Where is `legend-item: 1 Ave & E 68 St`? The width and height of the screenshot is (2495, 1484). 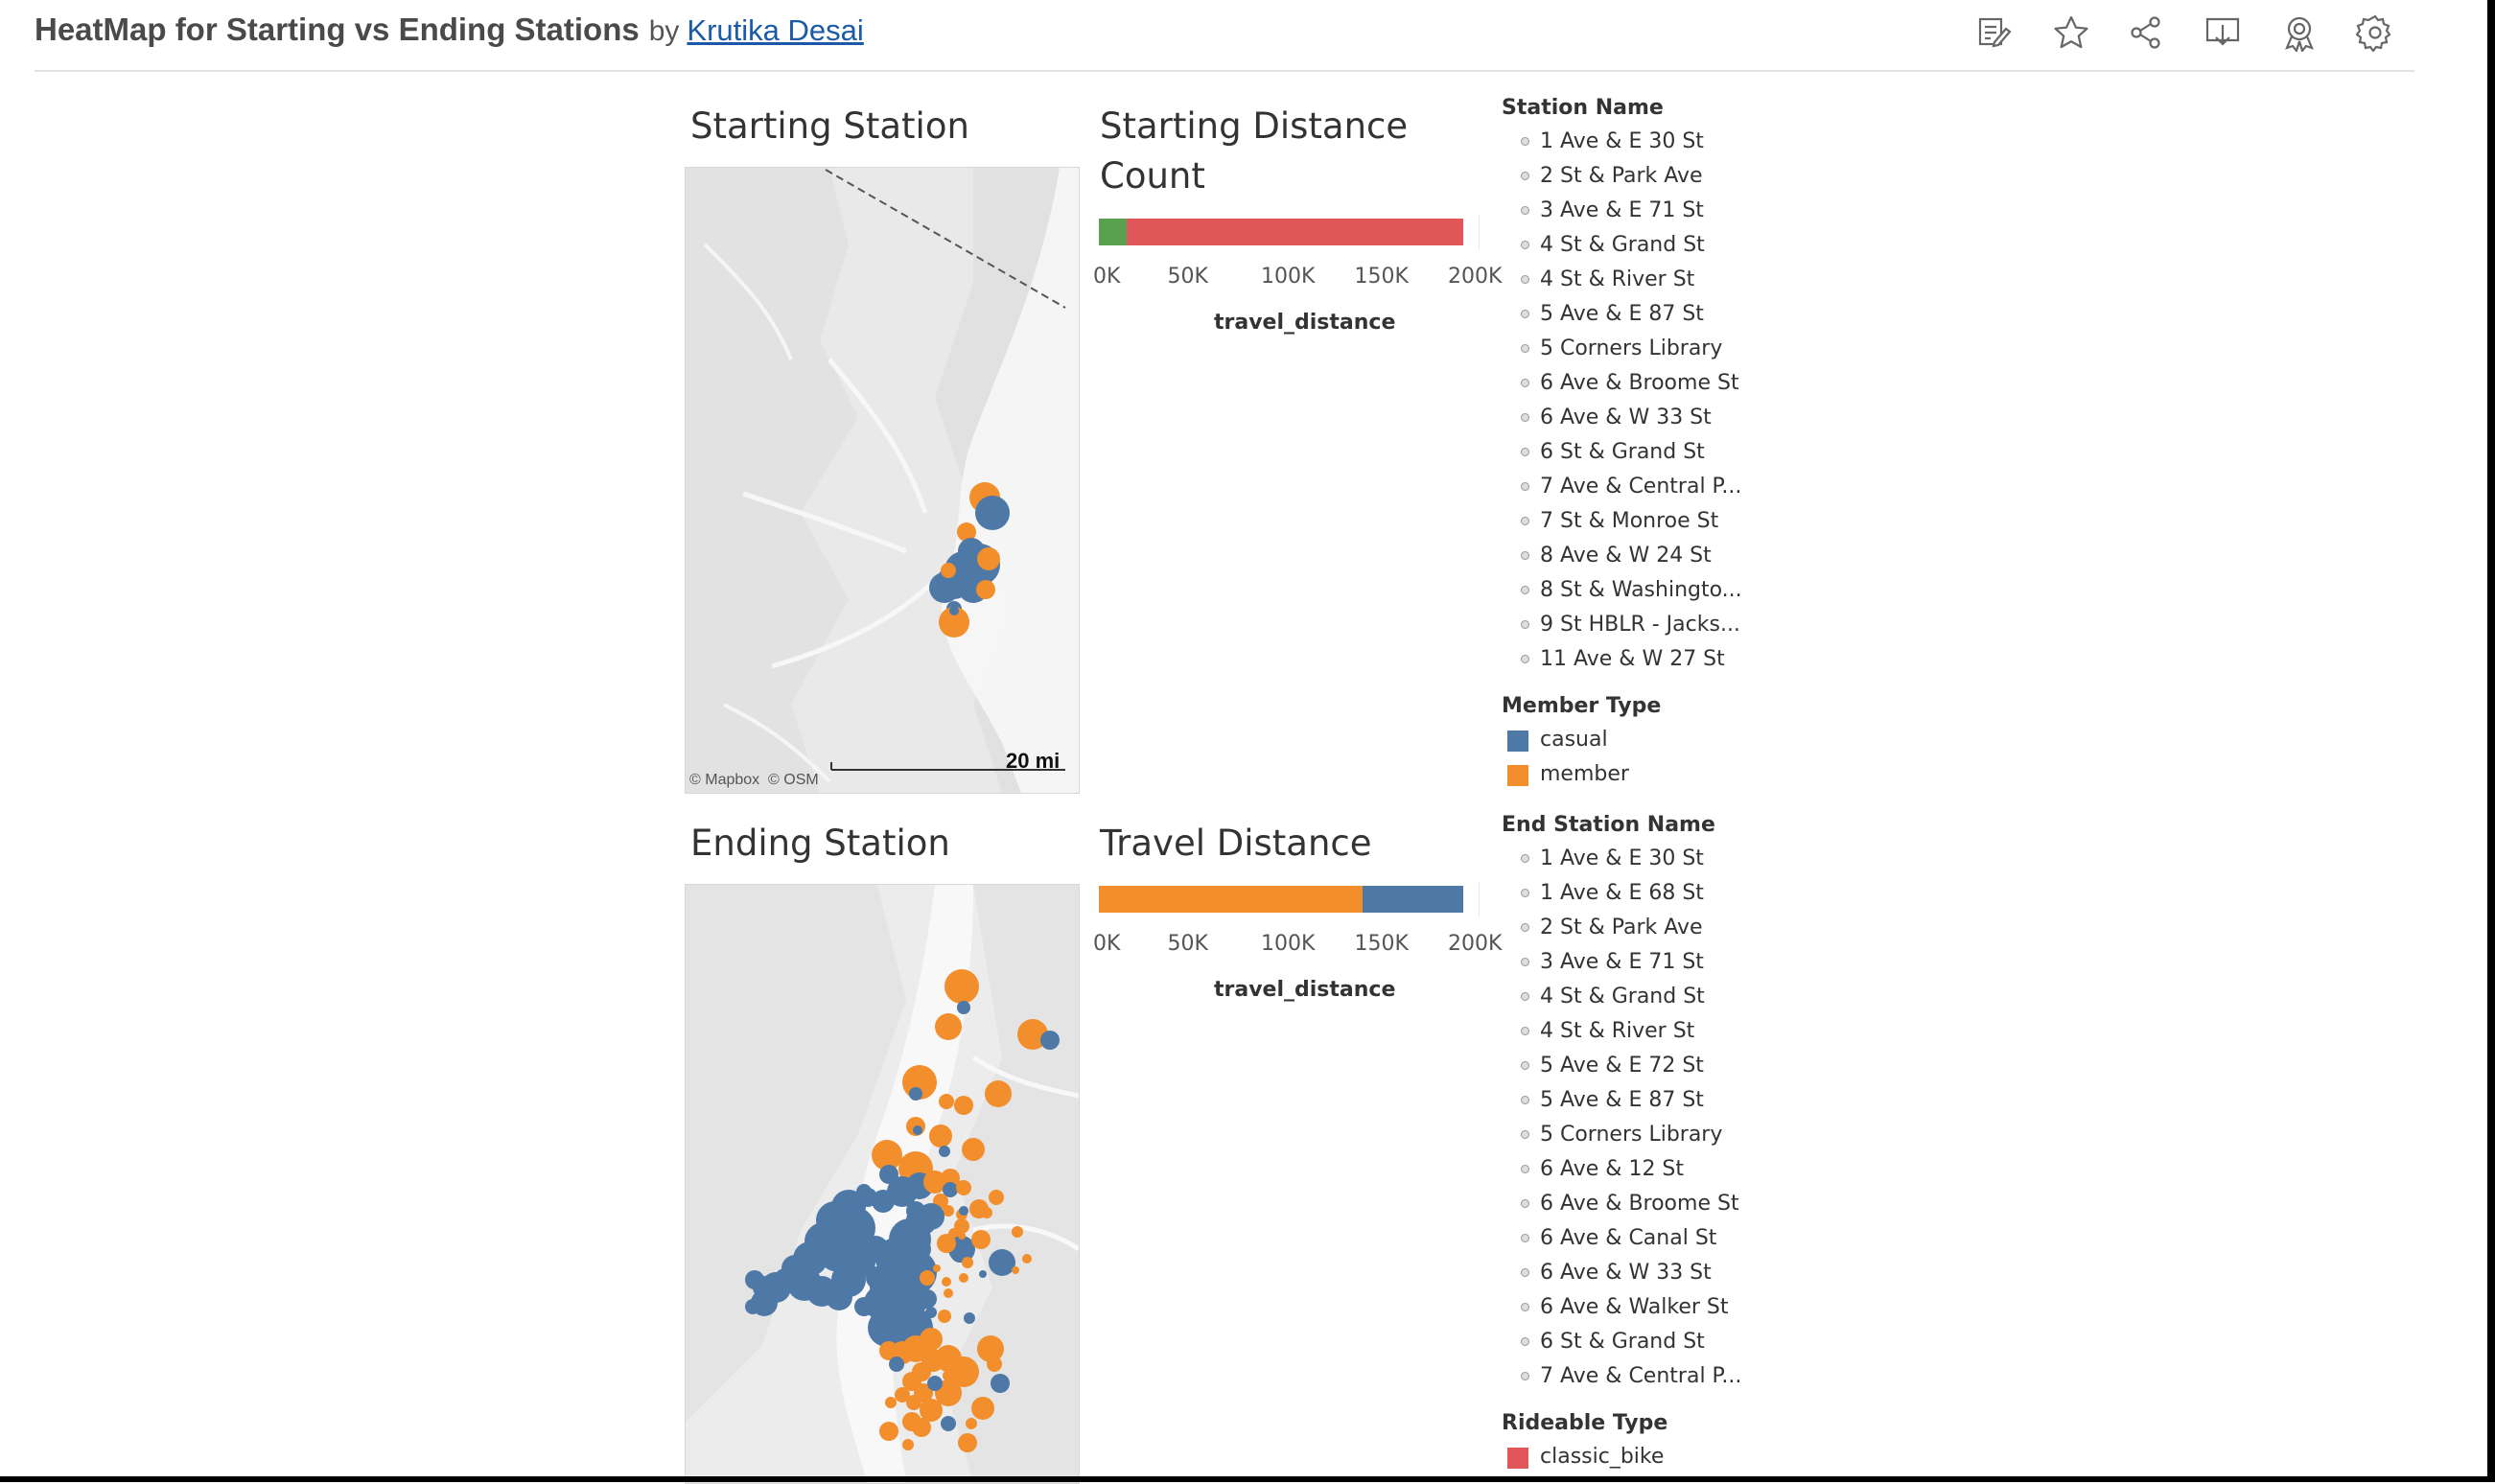
legend-item: 1 Ave & E 68 St is located at coordinates (1621, 893).